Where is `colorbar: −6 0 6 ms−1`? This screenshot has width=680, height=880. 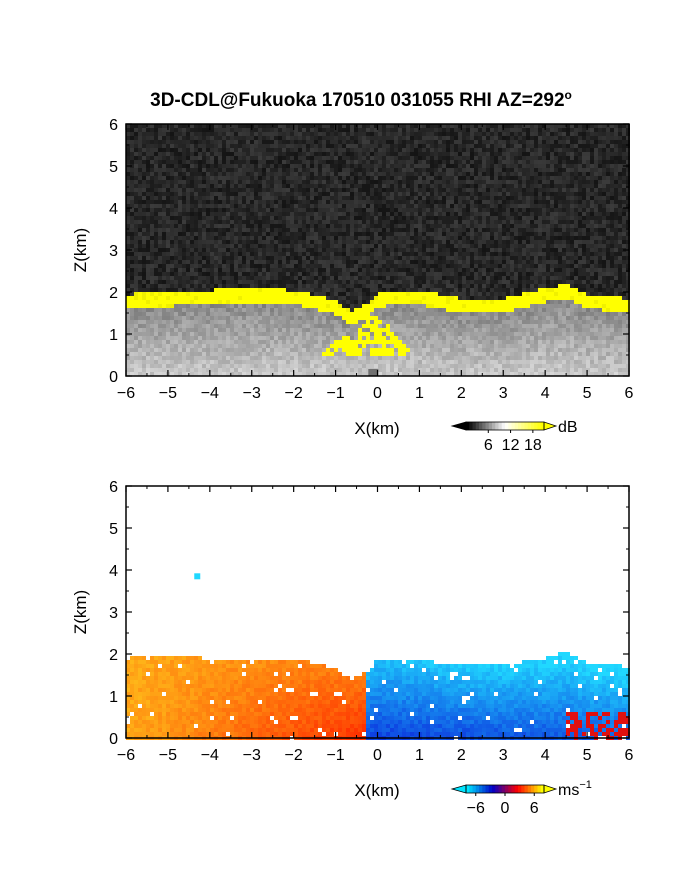 colorbar: −6 0 6 ms−1 is located at coordinates (521, 798).